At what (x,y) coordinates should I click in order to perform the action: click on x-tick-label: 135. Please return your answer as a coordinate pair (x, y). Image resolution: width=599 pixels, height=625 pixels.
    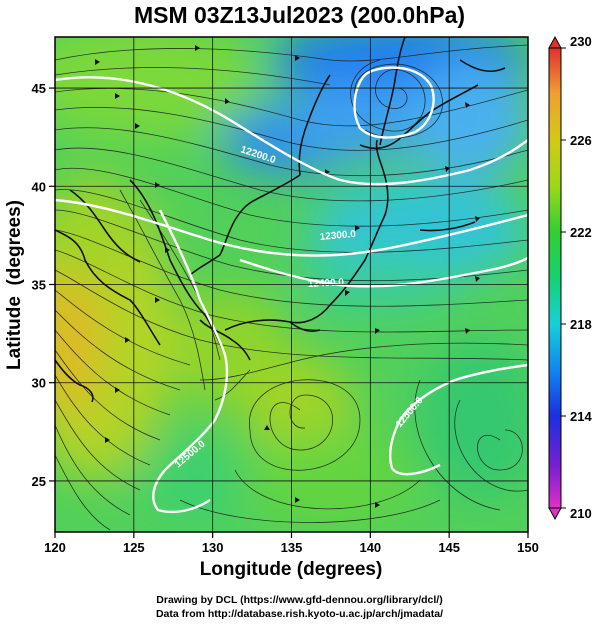
    Looking at the image, I should click on (292, 547).